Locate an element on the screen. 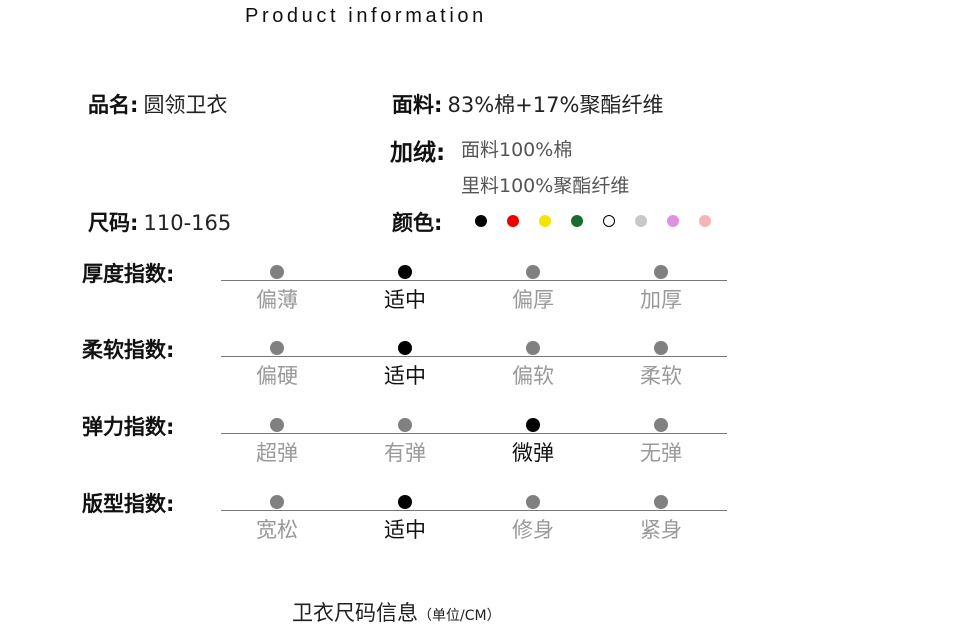 Image resolution: width=973 pixels, height=629 pixels. fleece-line2: 里料100%聚酯纤维 is located at coordinates (545, 186).